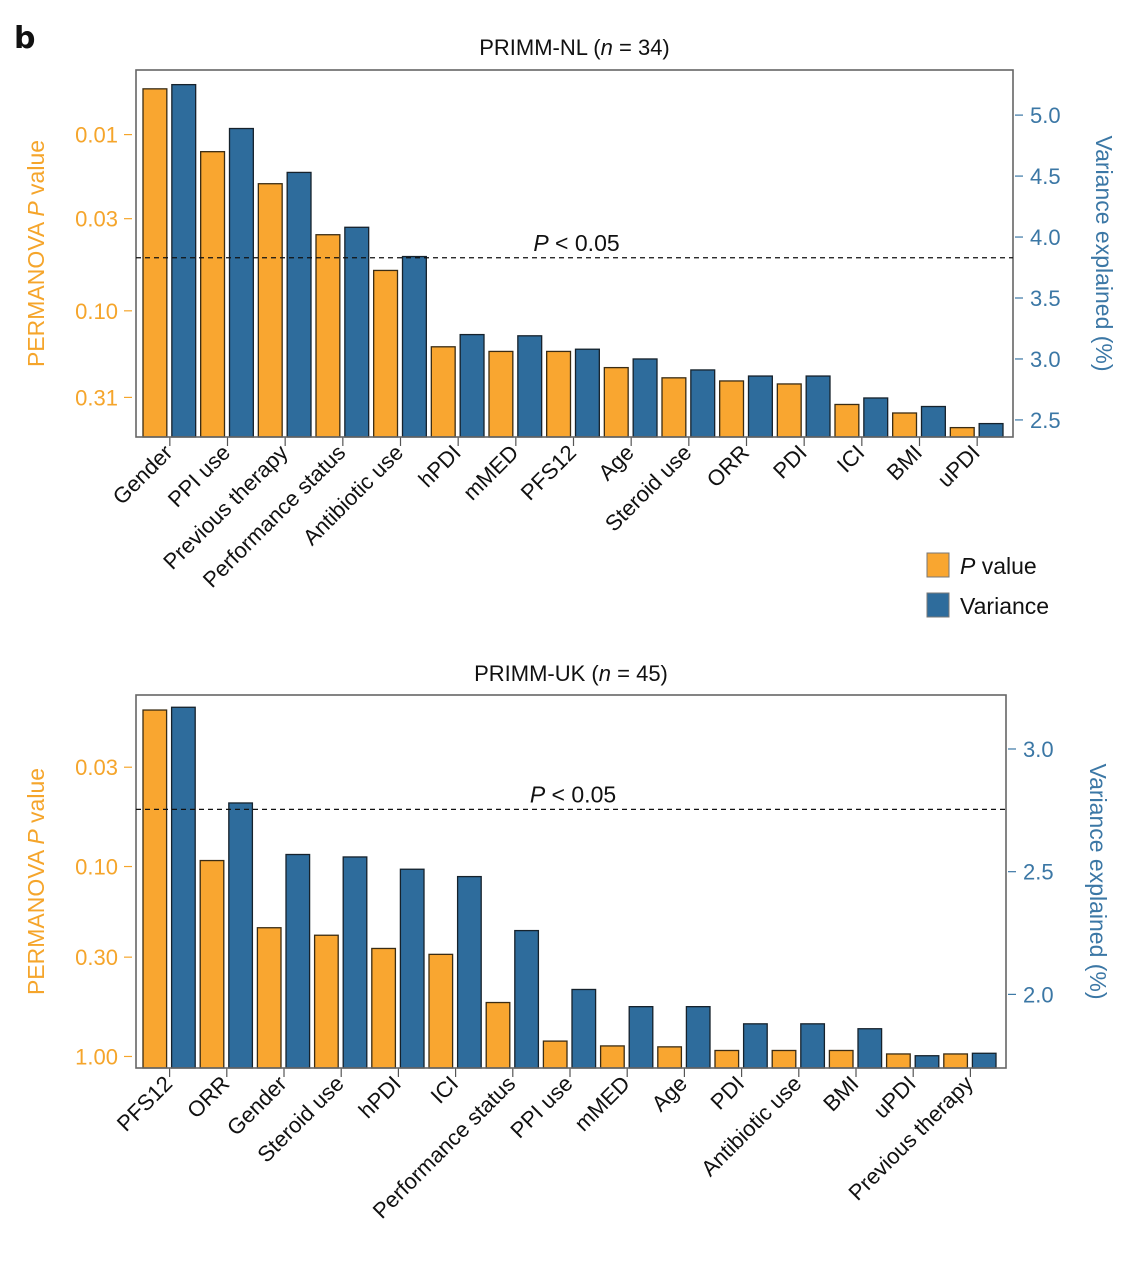 This screenshot has width=1138, height=1274. I want to click on bar-pvalue-bmi, so click(905, 425).